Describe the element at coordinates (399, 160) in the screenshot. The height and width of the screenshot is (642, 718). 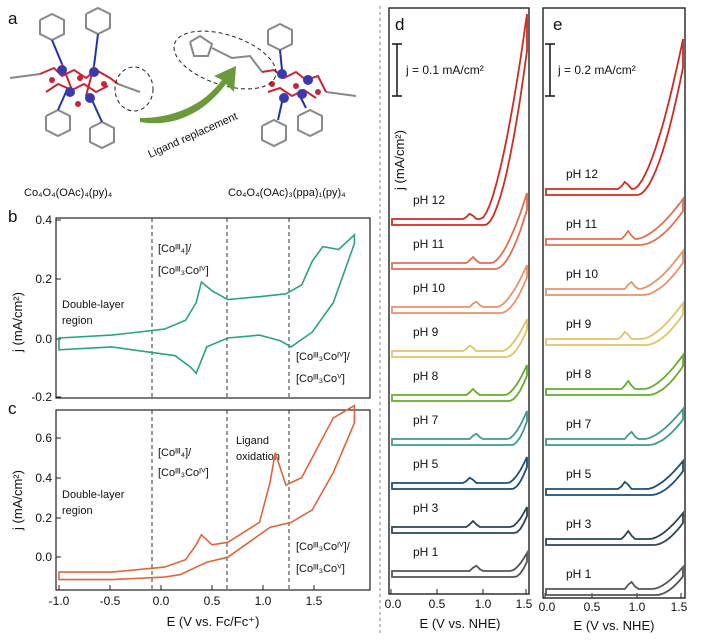
I see `ylabel-d: j (mA/cm²)` at that location.